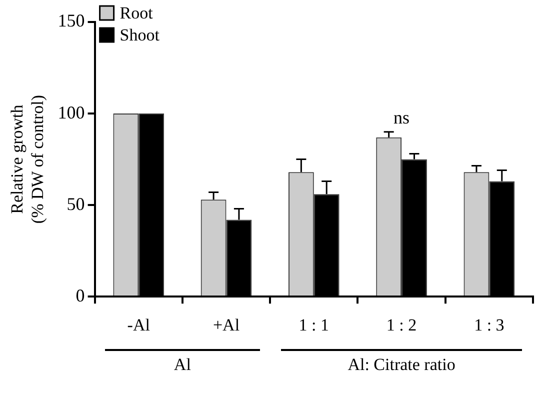 The height and width of the screenshot is (406, 543). Describe the element at coordinates (28, 159) in the screenshot. I see `y-axis-title: Relative growth (% DW of control)` at that location.